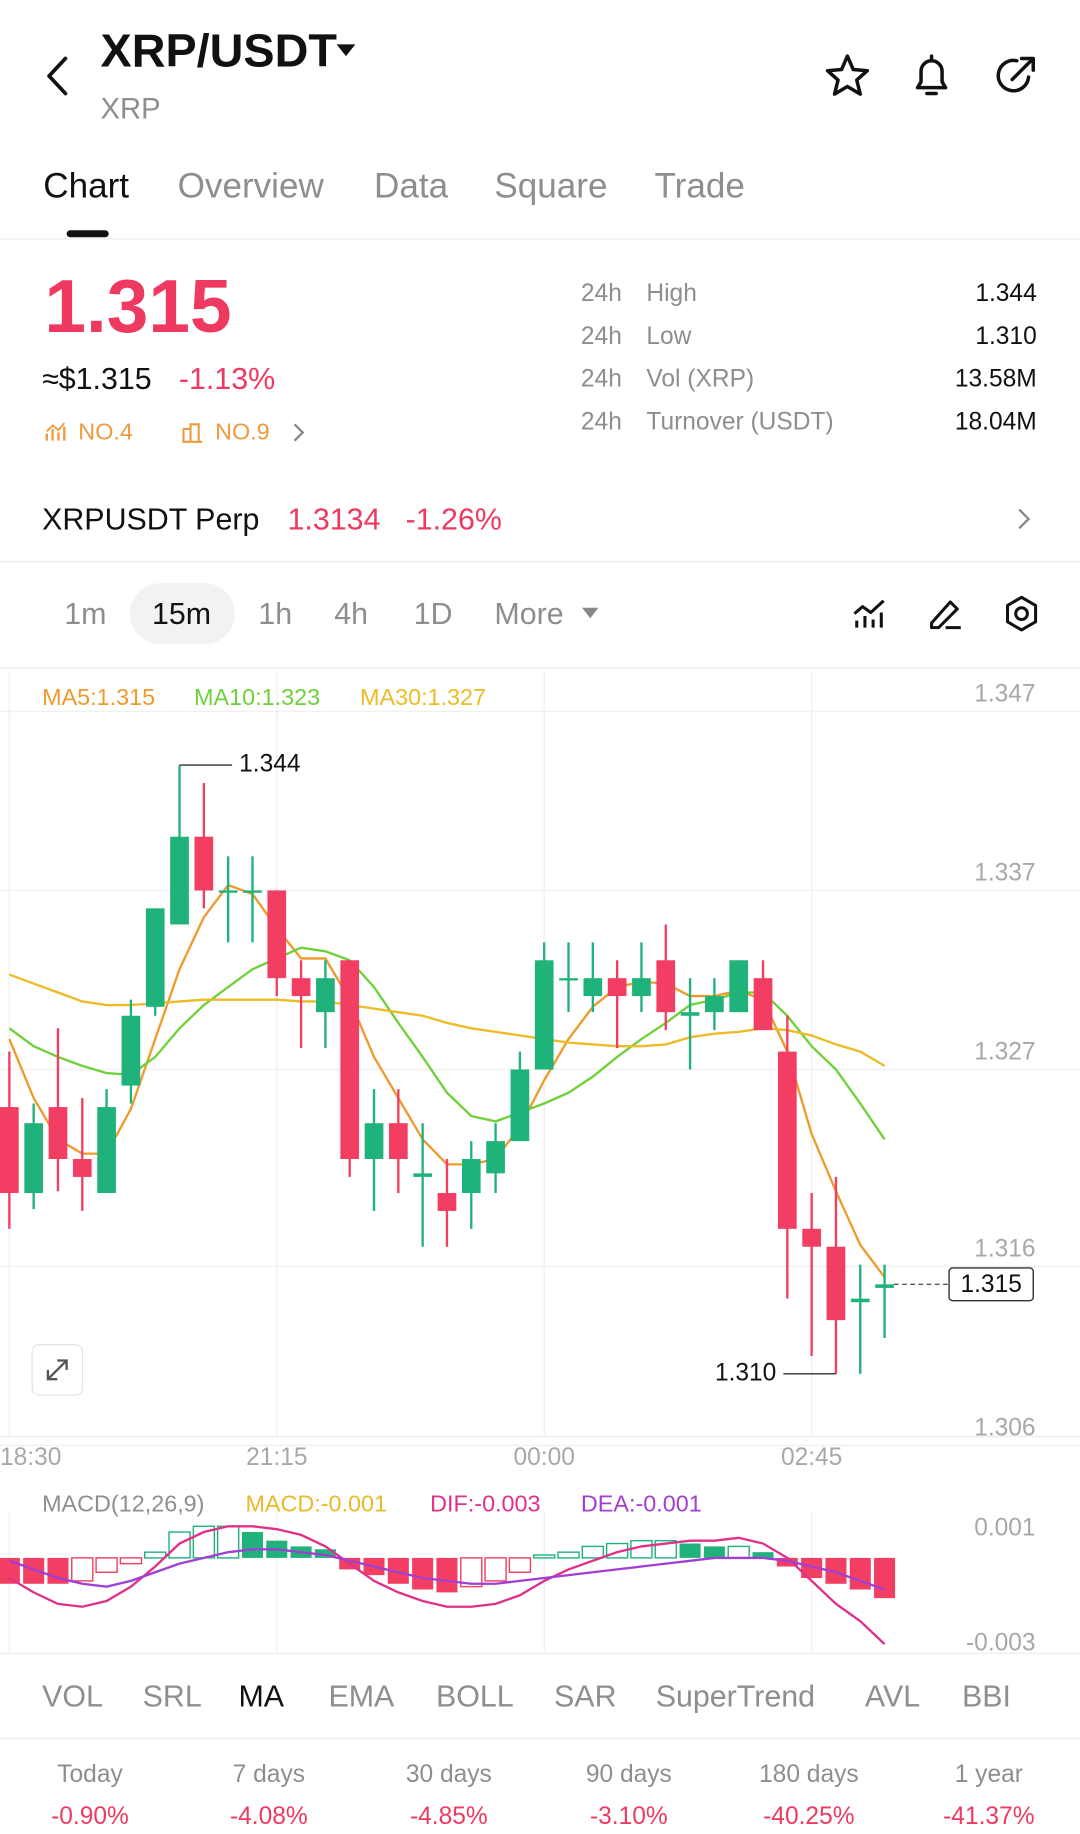  What do you see at coordinates (55, 431) in the screenshot?
I see `rank-icon` at bounding box center [55, 431].